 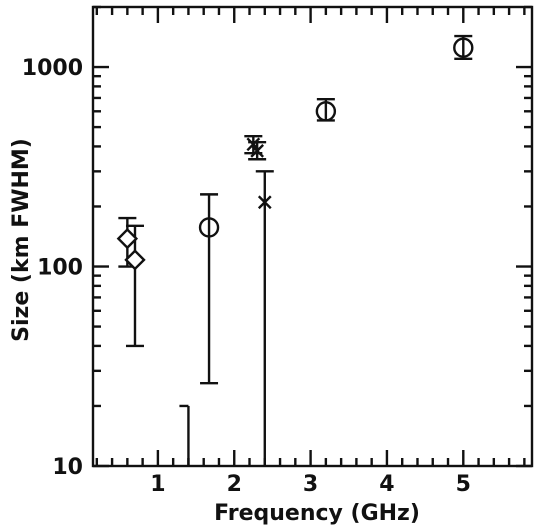 I want to click on y-axis-label: Size (km FWHM), so click(x=21, y=240).